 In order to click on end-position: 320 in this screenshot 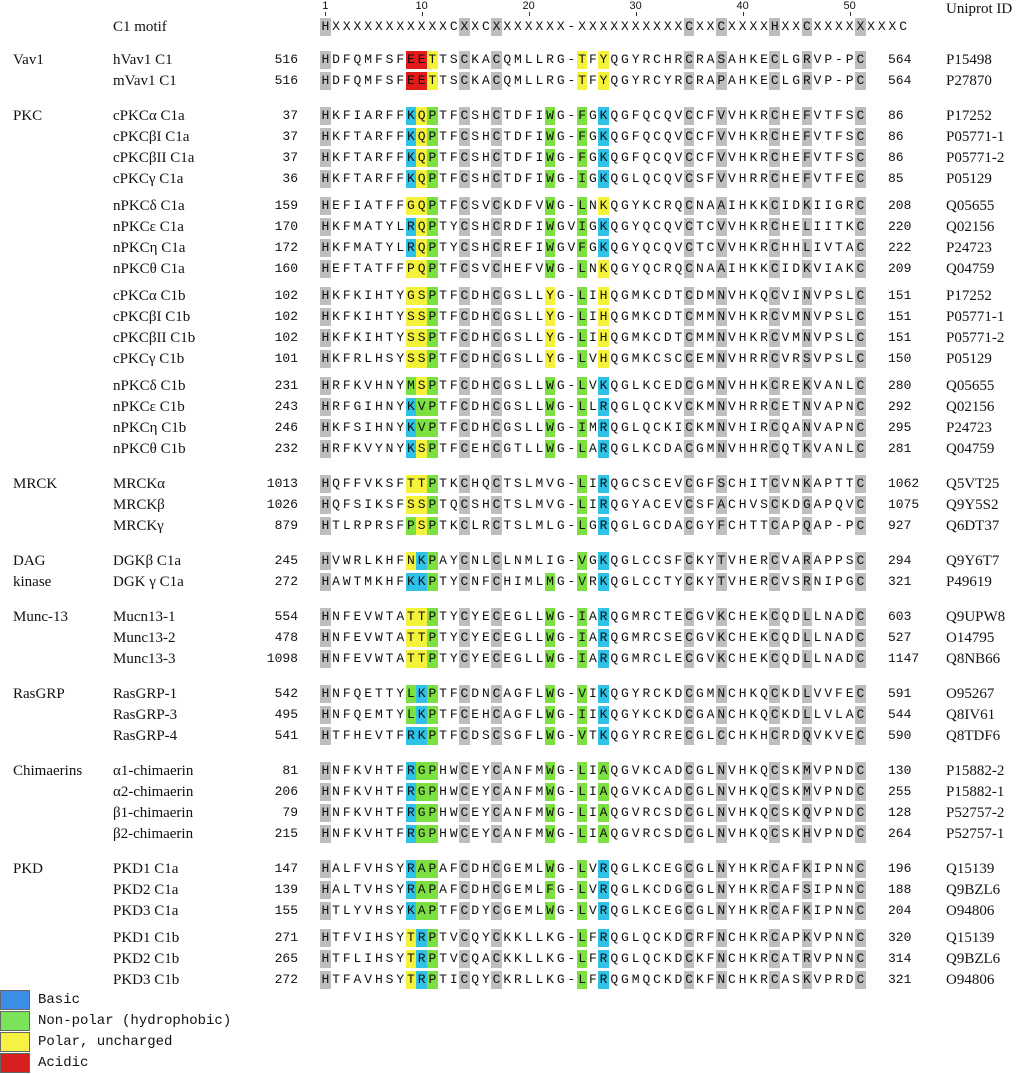, I will do `click(900, 937)`.